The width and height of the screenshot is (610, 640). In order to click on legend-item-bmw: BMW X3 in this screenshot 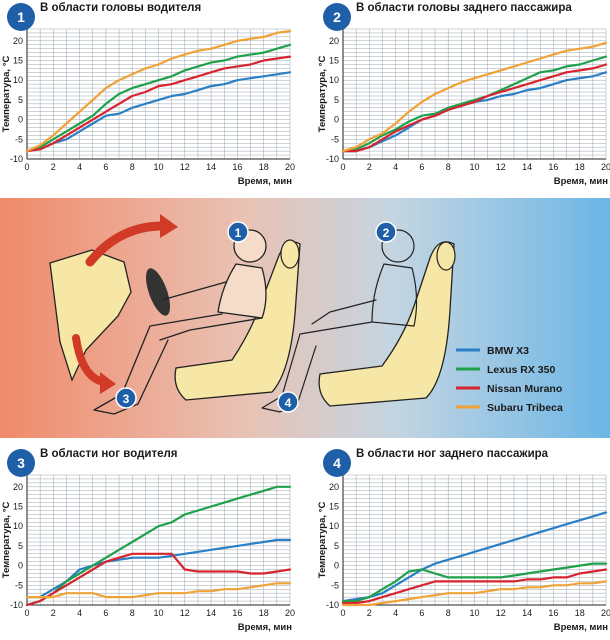, I will do `click(492, 351)`.